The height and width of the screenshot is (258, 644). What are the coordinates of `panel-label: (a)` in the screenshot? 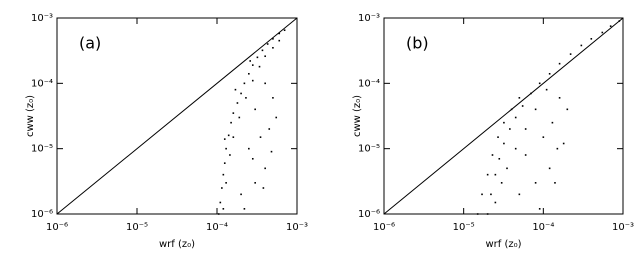 It's located at (90, 43).